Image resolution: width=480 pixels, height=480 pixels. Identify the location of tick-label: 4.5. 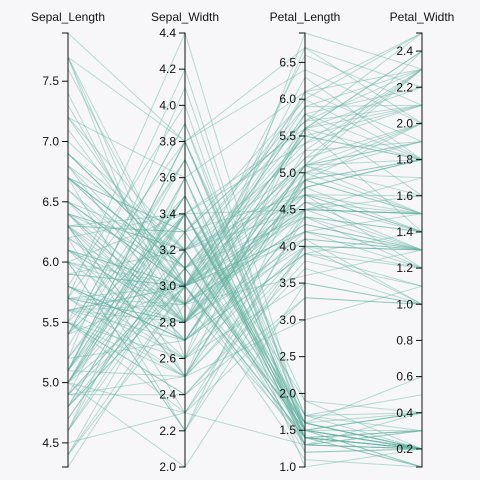
(287, 210).